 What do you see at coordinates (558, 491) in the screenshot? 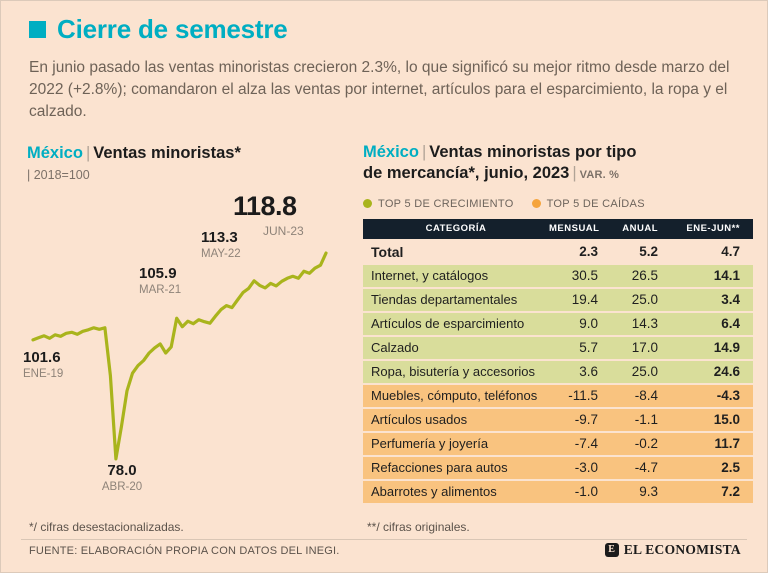
I see `table-row: Abarrotes y alimentos -1.0 9.3 7.2` at bounding box center [558, 491].